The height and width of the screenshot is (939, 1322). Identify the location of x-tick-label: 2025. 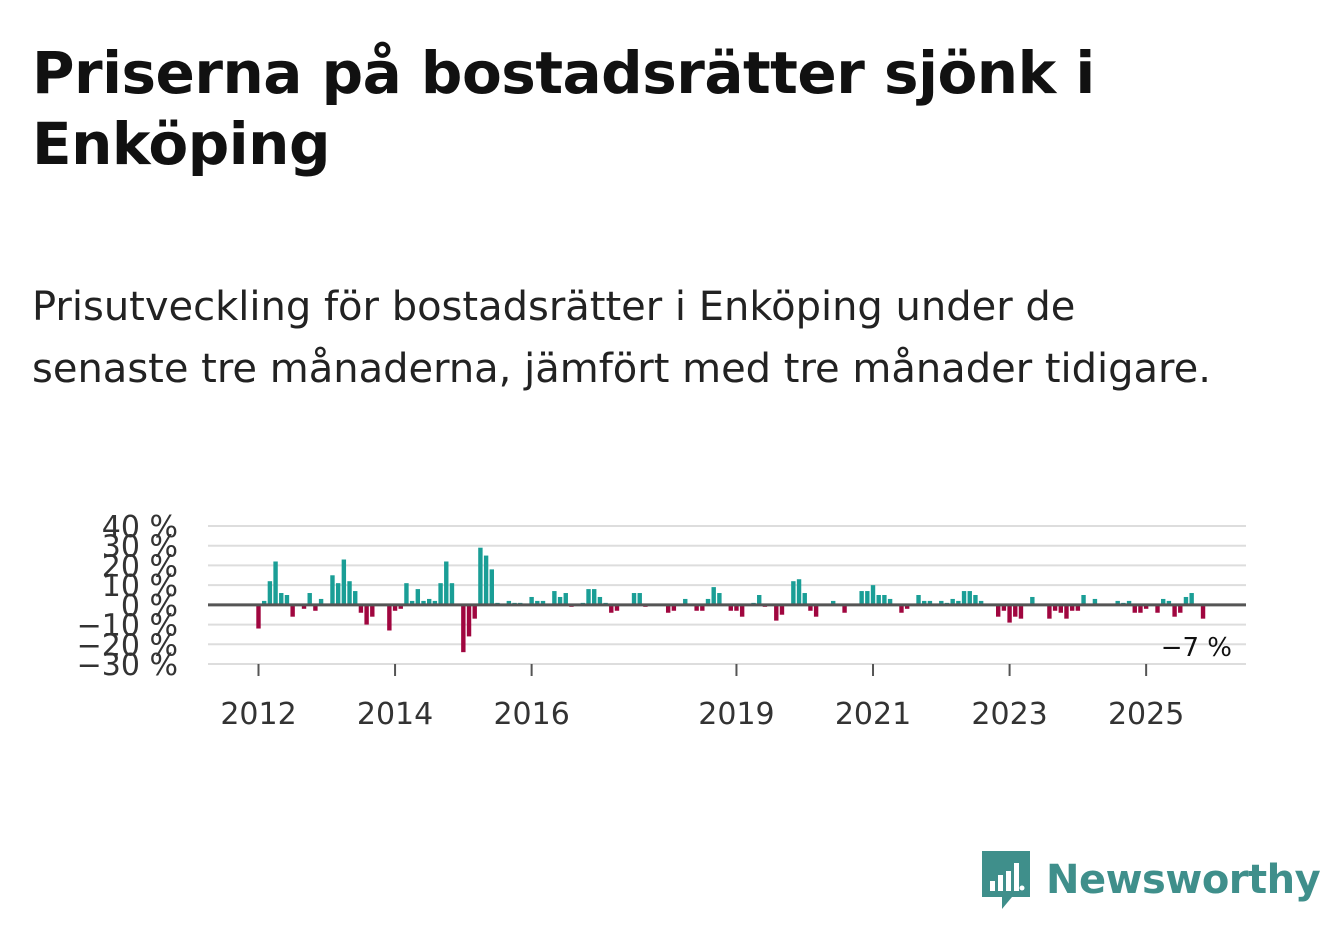
(1146, 714).